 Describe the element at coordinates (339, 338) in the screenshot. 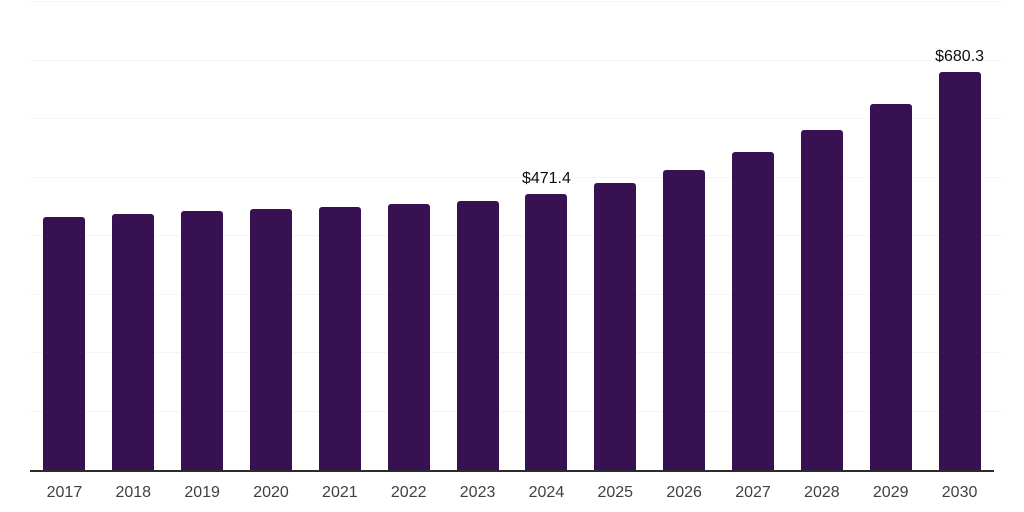

I see `bar-2021` at that location.